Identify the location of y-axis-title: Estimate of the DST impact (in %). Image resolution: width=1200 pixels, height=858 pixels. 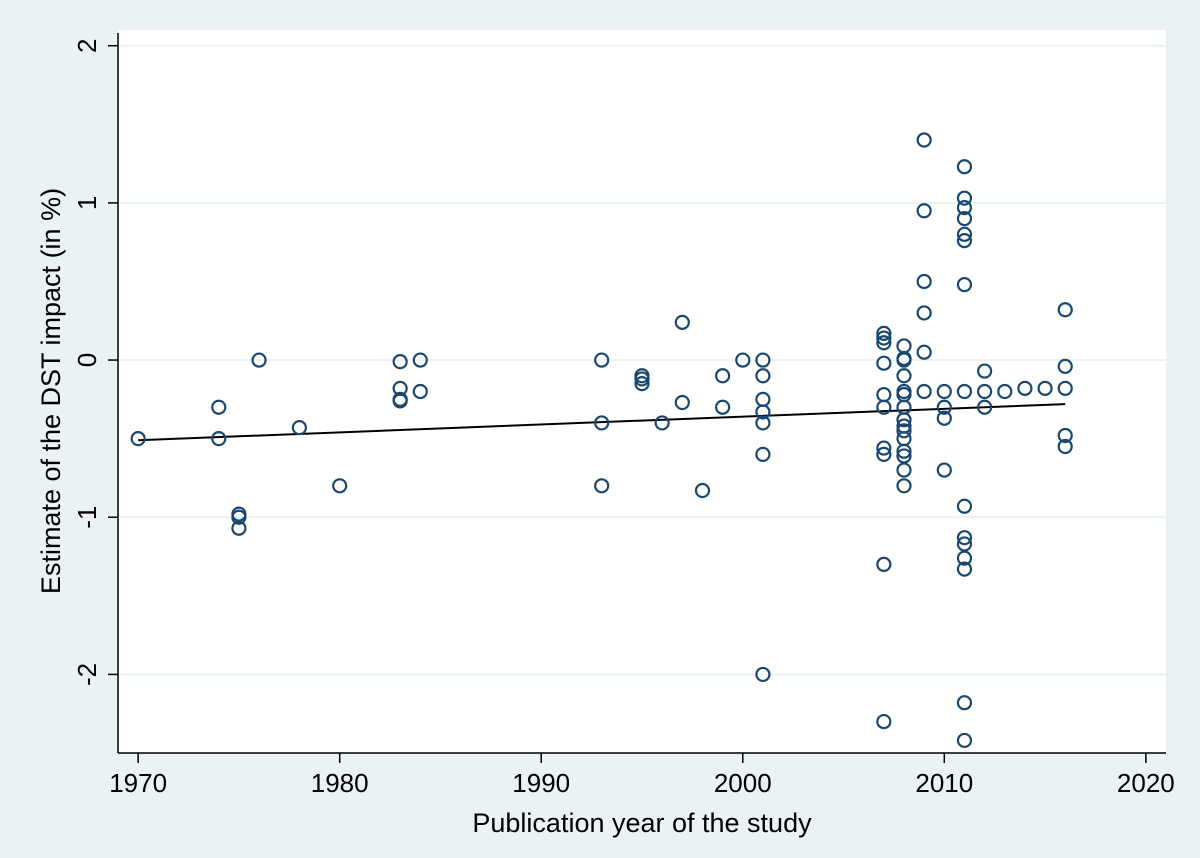
(51, 391).